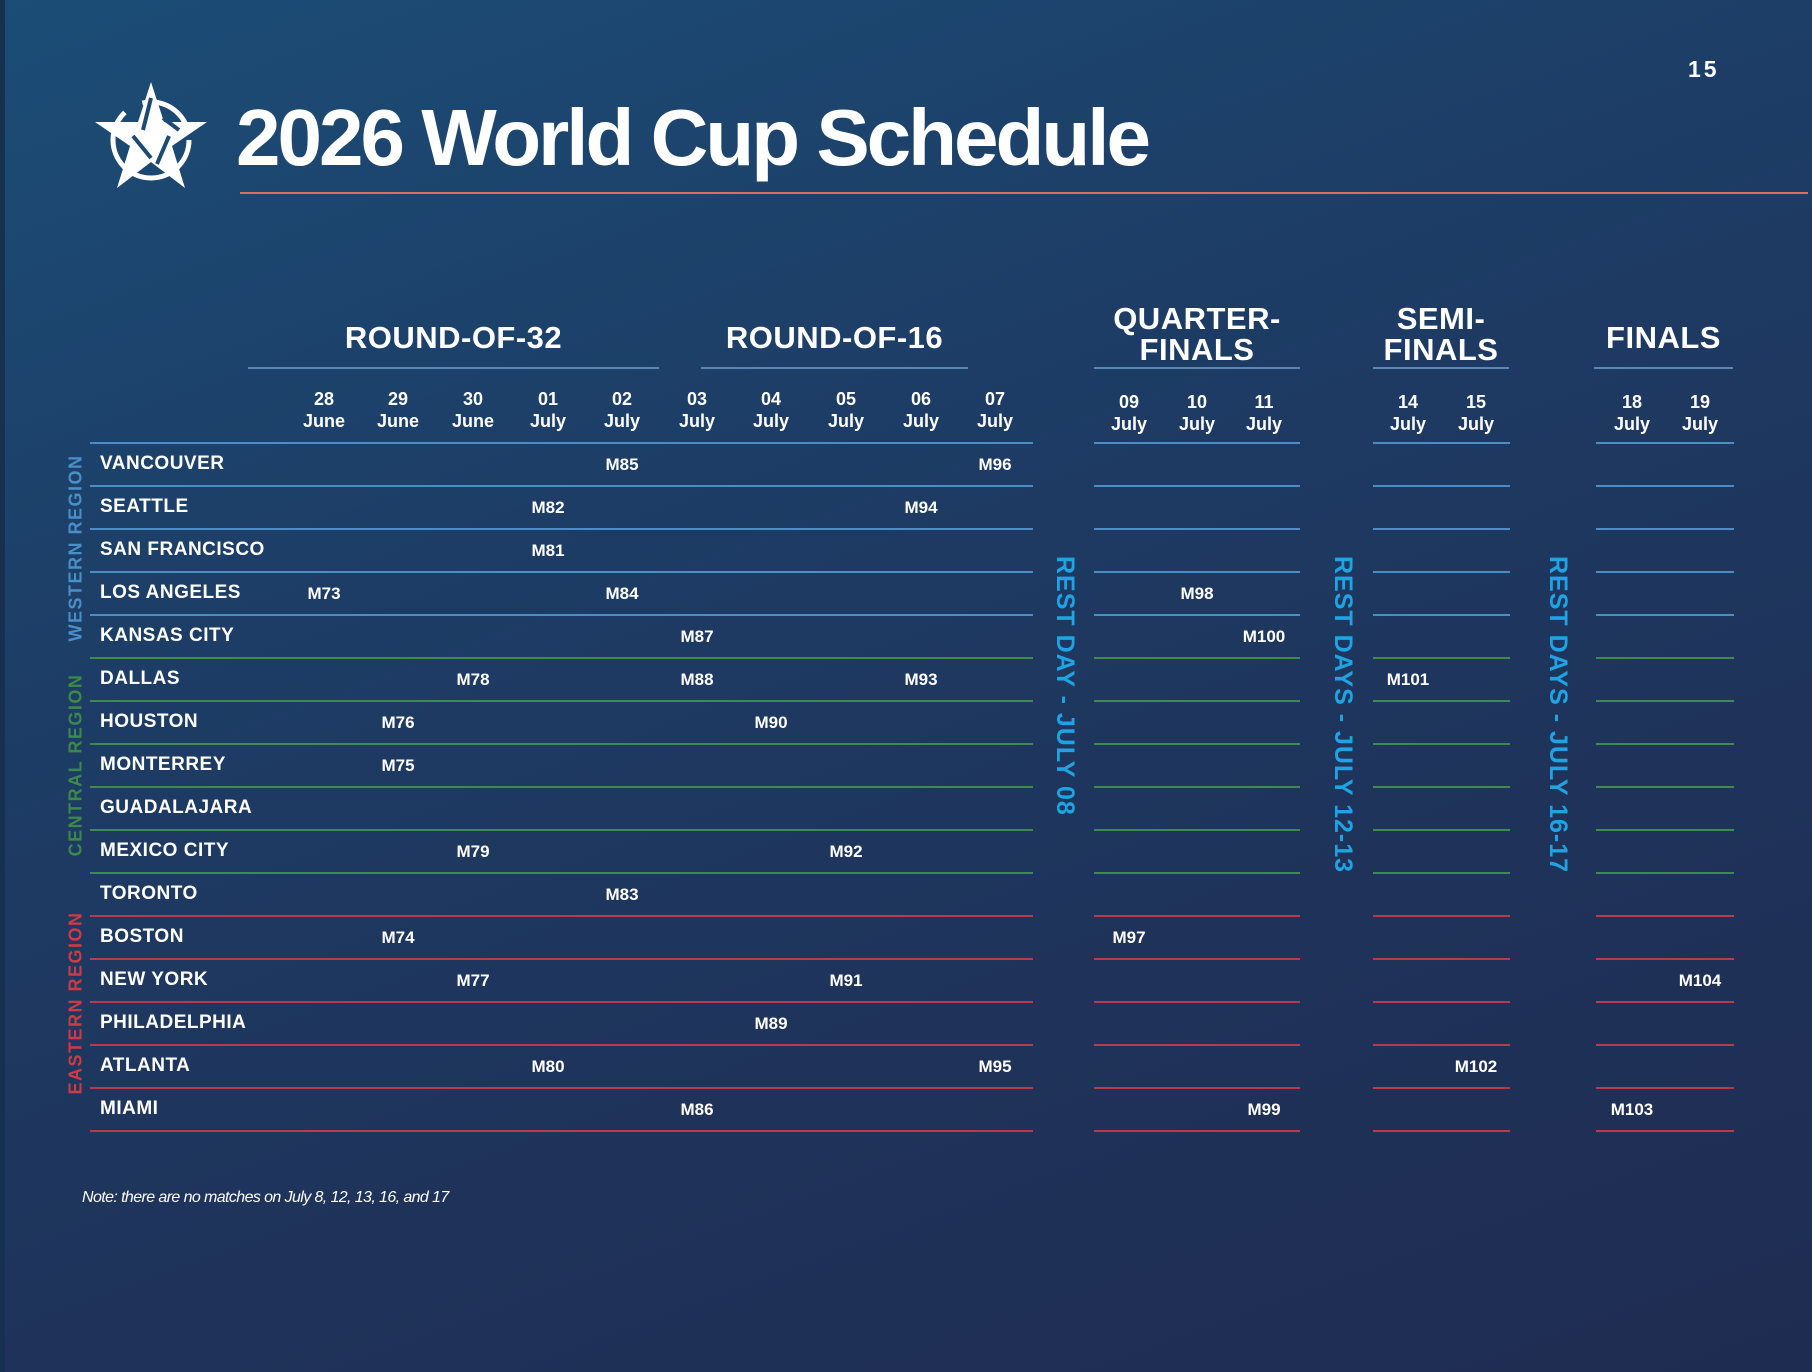 The width and height of the screenshot is (1812, 1372). Describe the element at coordinates (75, 1003) in the screenshot. I see `region-label-eastern: EASTERN REGION` at that location.